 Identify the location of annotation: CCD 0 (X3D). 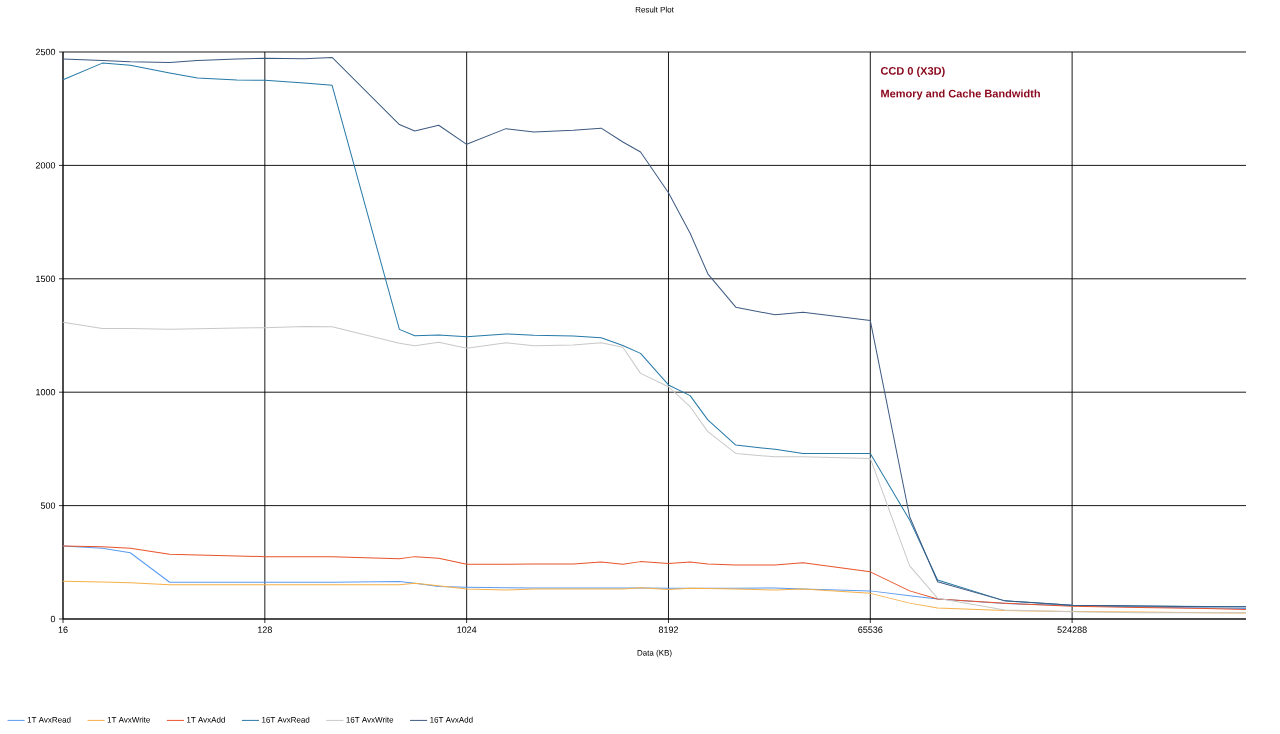
(912, 71).